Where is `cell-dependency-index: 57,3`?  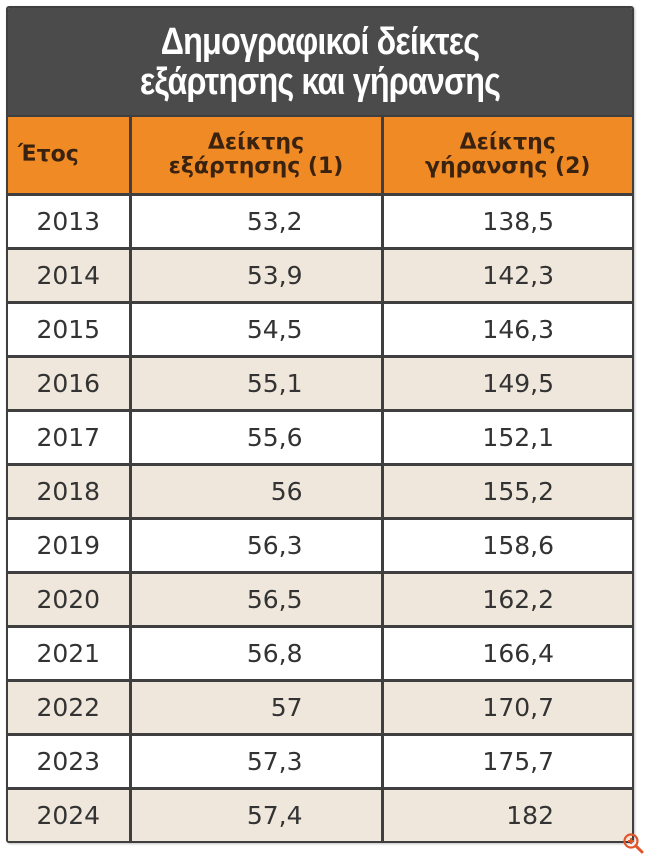
cell-dependency-index: 57,3 is located at coordinates (255, 761).